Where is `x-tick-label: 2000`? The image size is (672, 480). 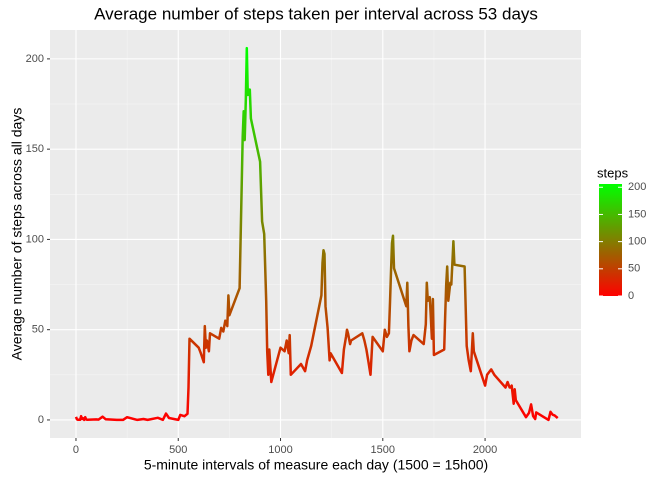 x-tick-label: 2000 is located at coordinates (485, 450).